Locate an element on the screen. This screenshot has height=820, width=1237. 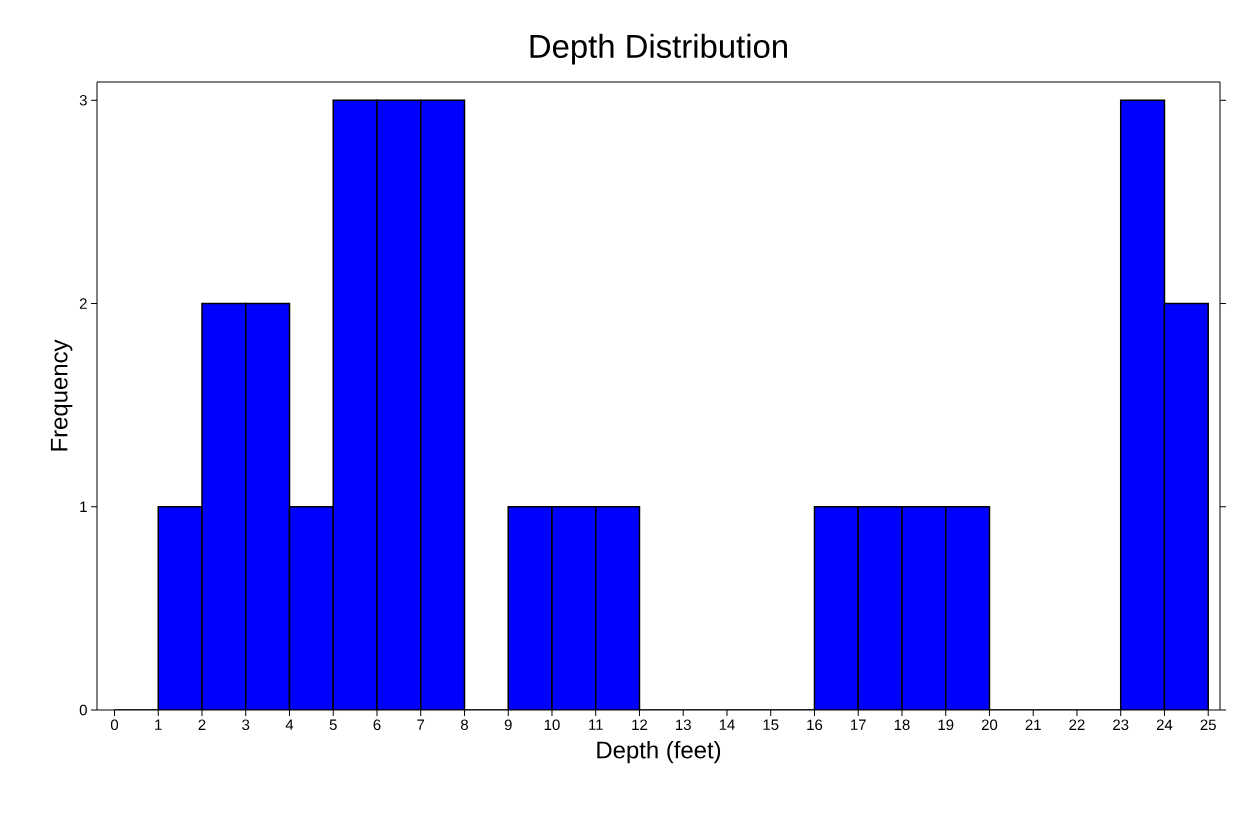
x-tick-label: 22 is located at coordinates (1077, 724).